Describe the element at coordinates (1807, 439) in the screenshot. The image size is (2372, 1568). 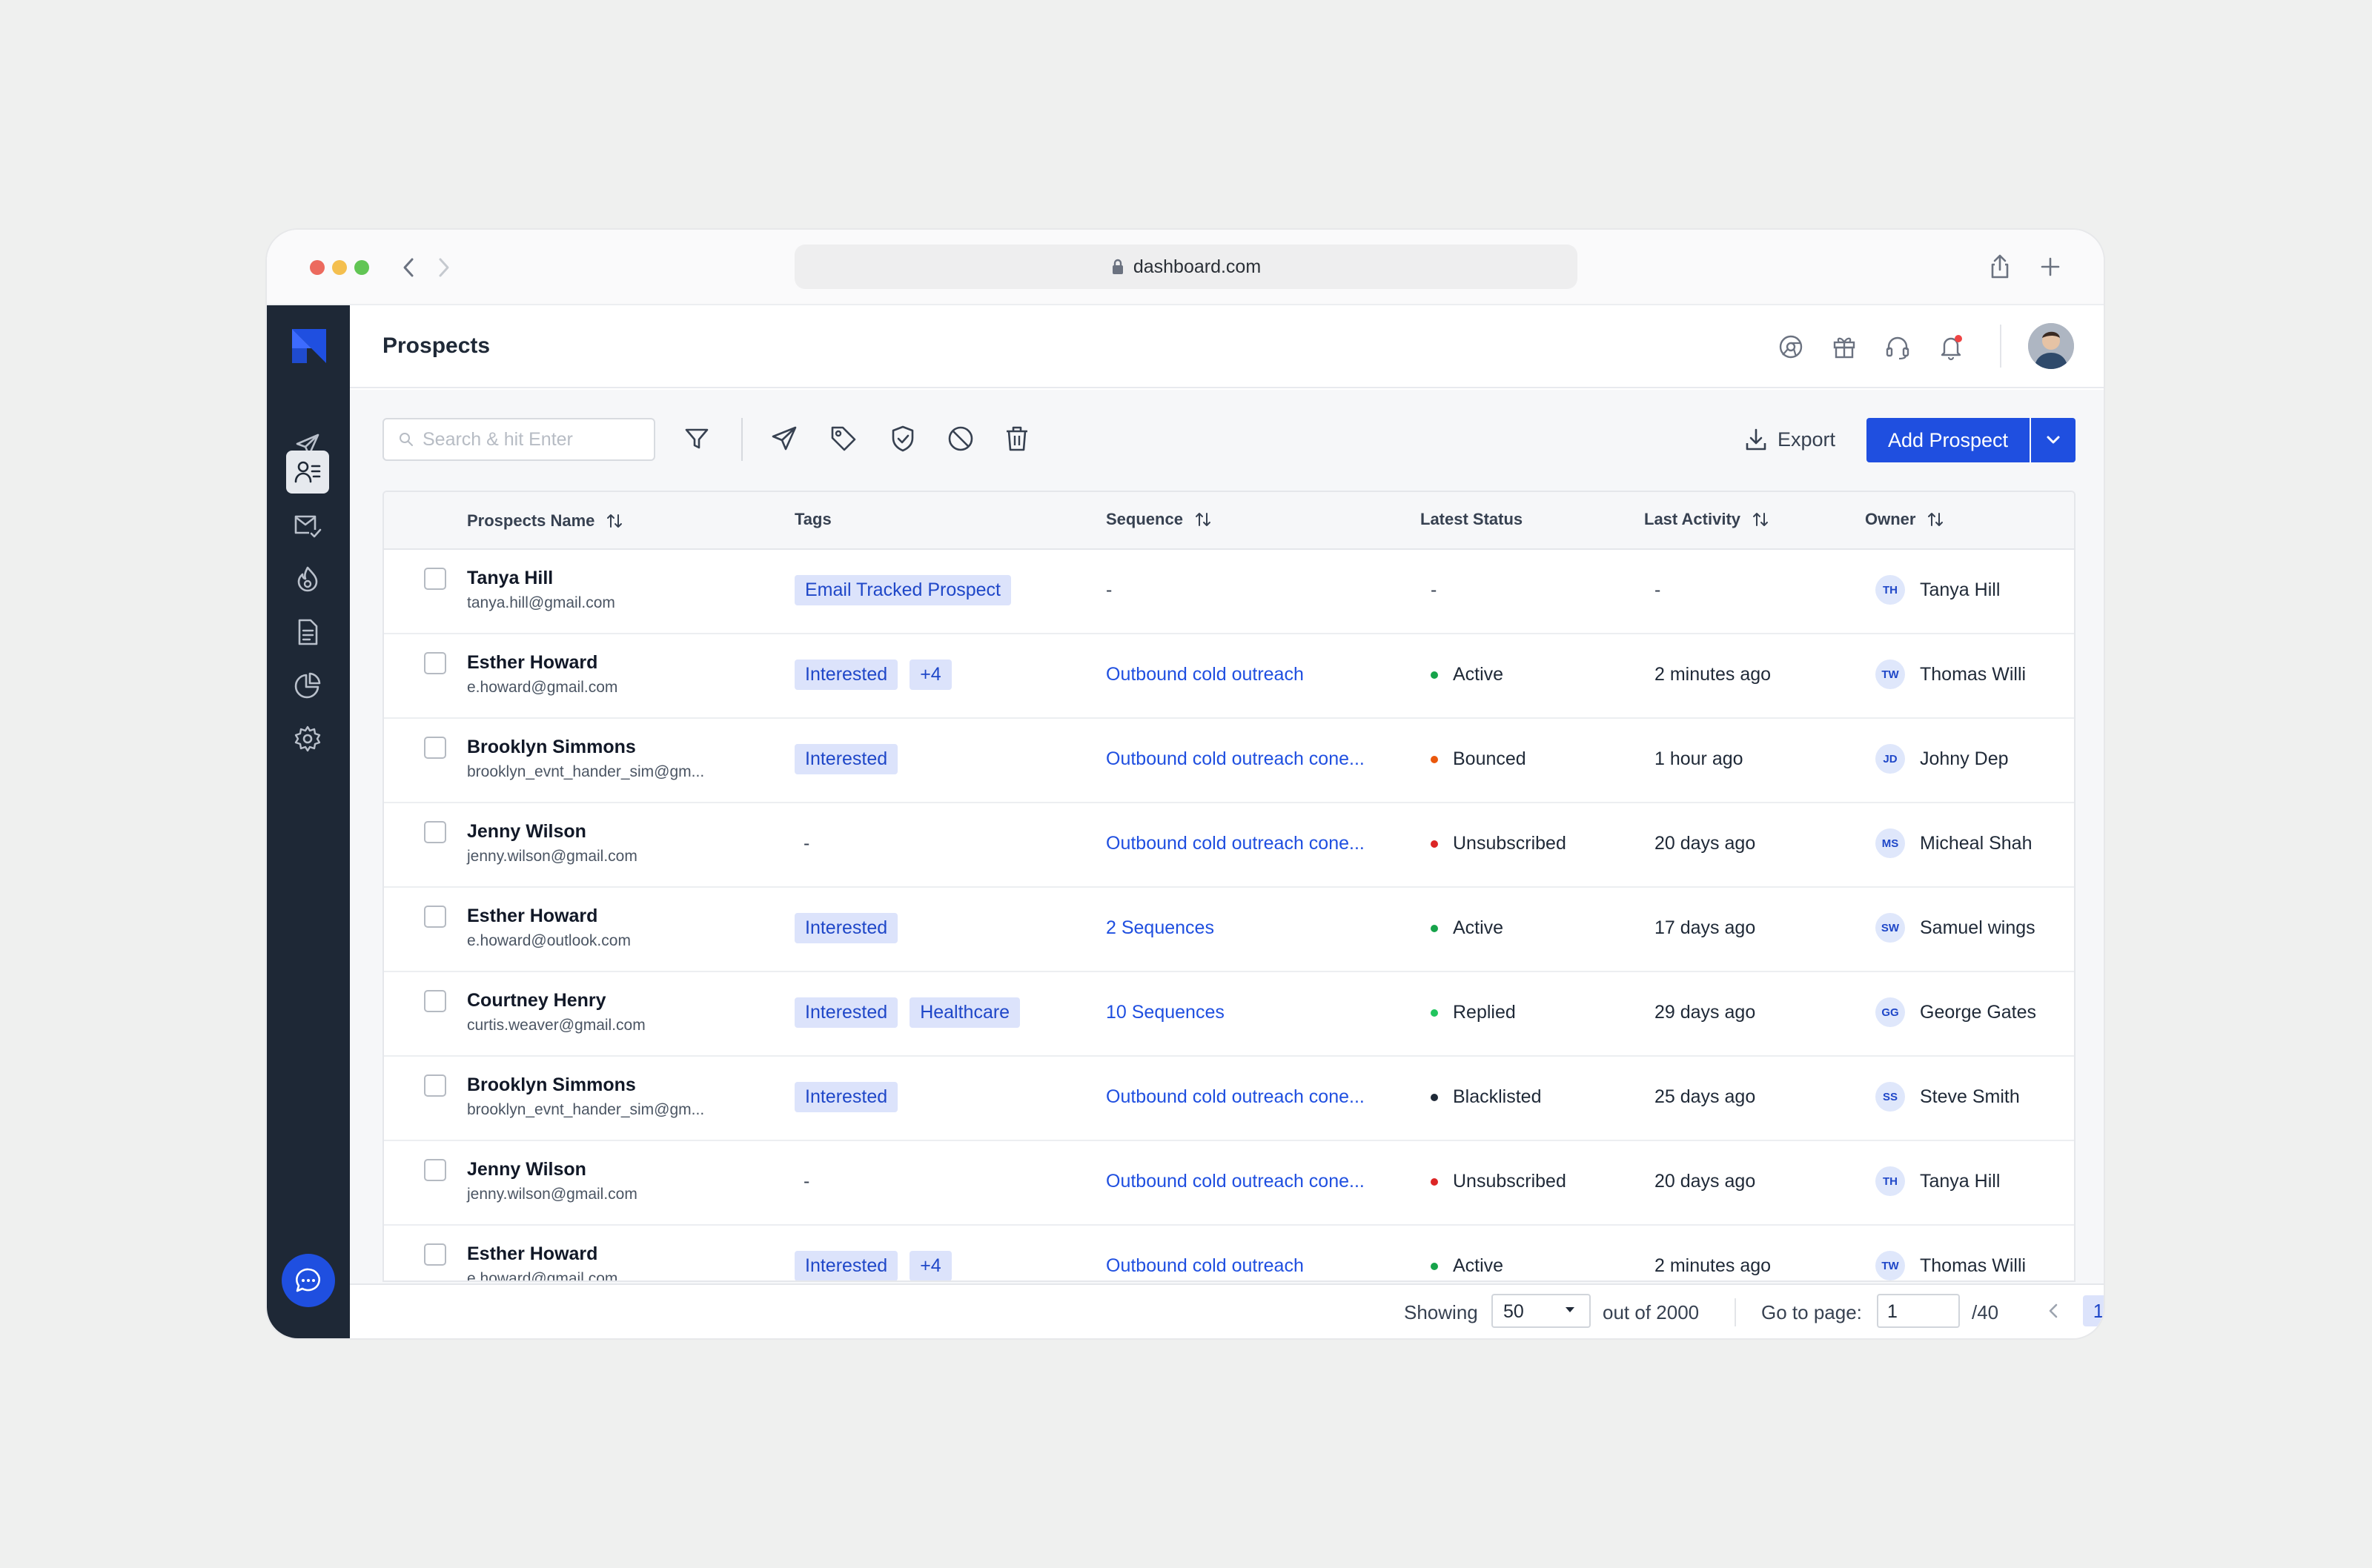
I see `export-label: Export` at that location.